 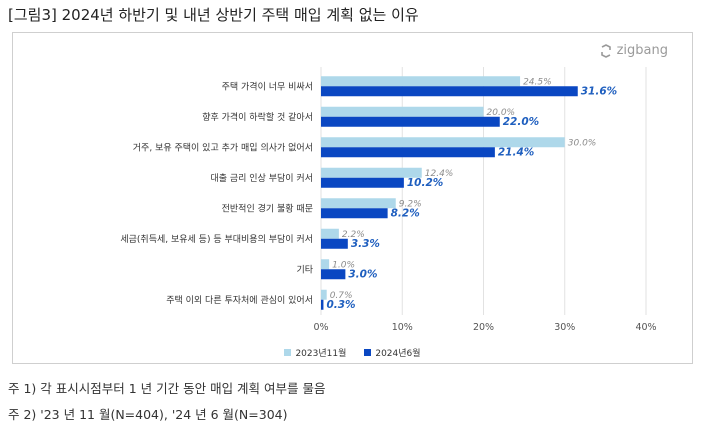 What do you see at coordinates (341, 296) in the screenshot?
I see `data-label-2023: 0.7%` at bounding box center [341, 296].